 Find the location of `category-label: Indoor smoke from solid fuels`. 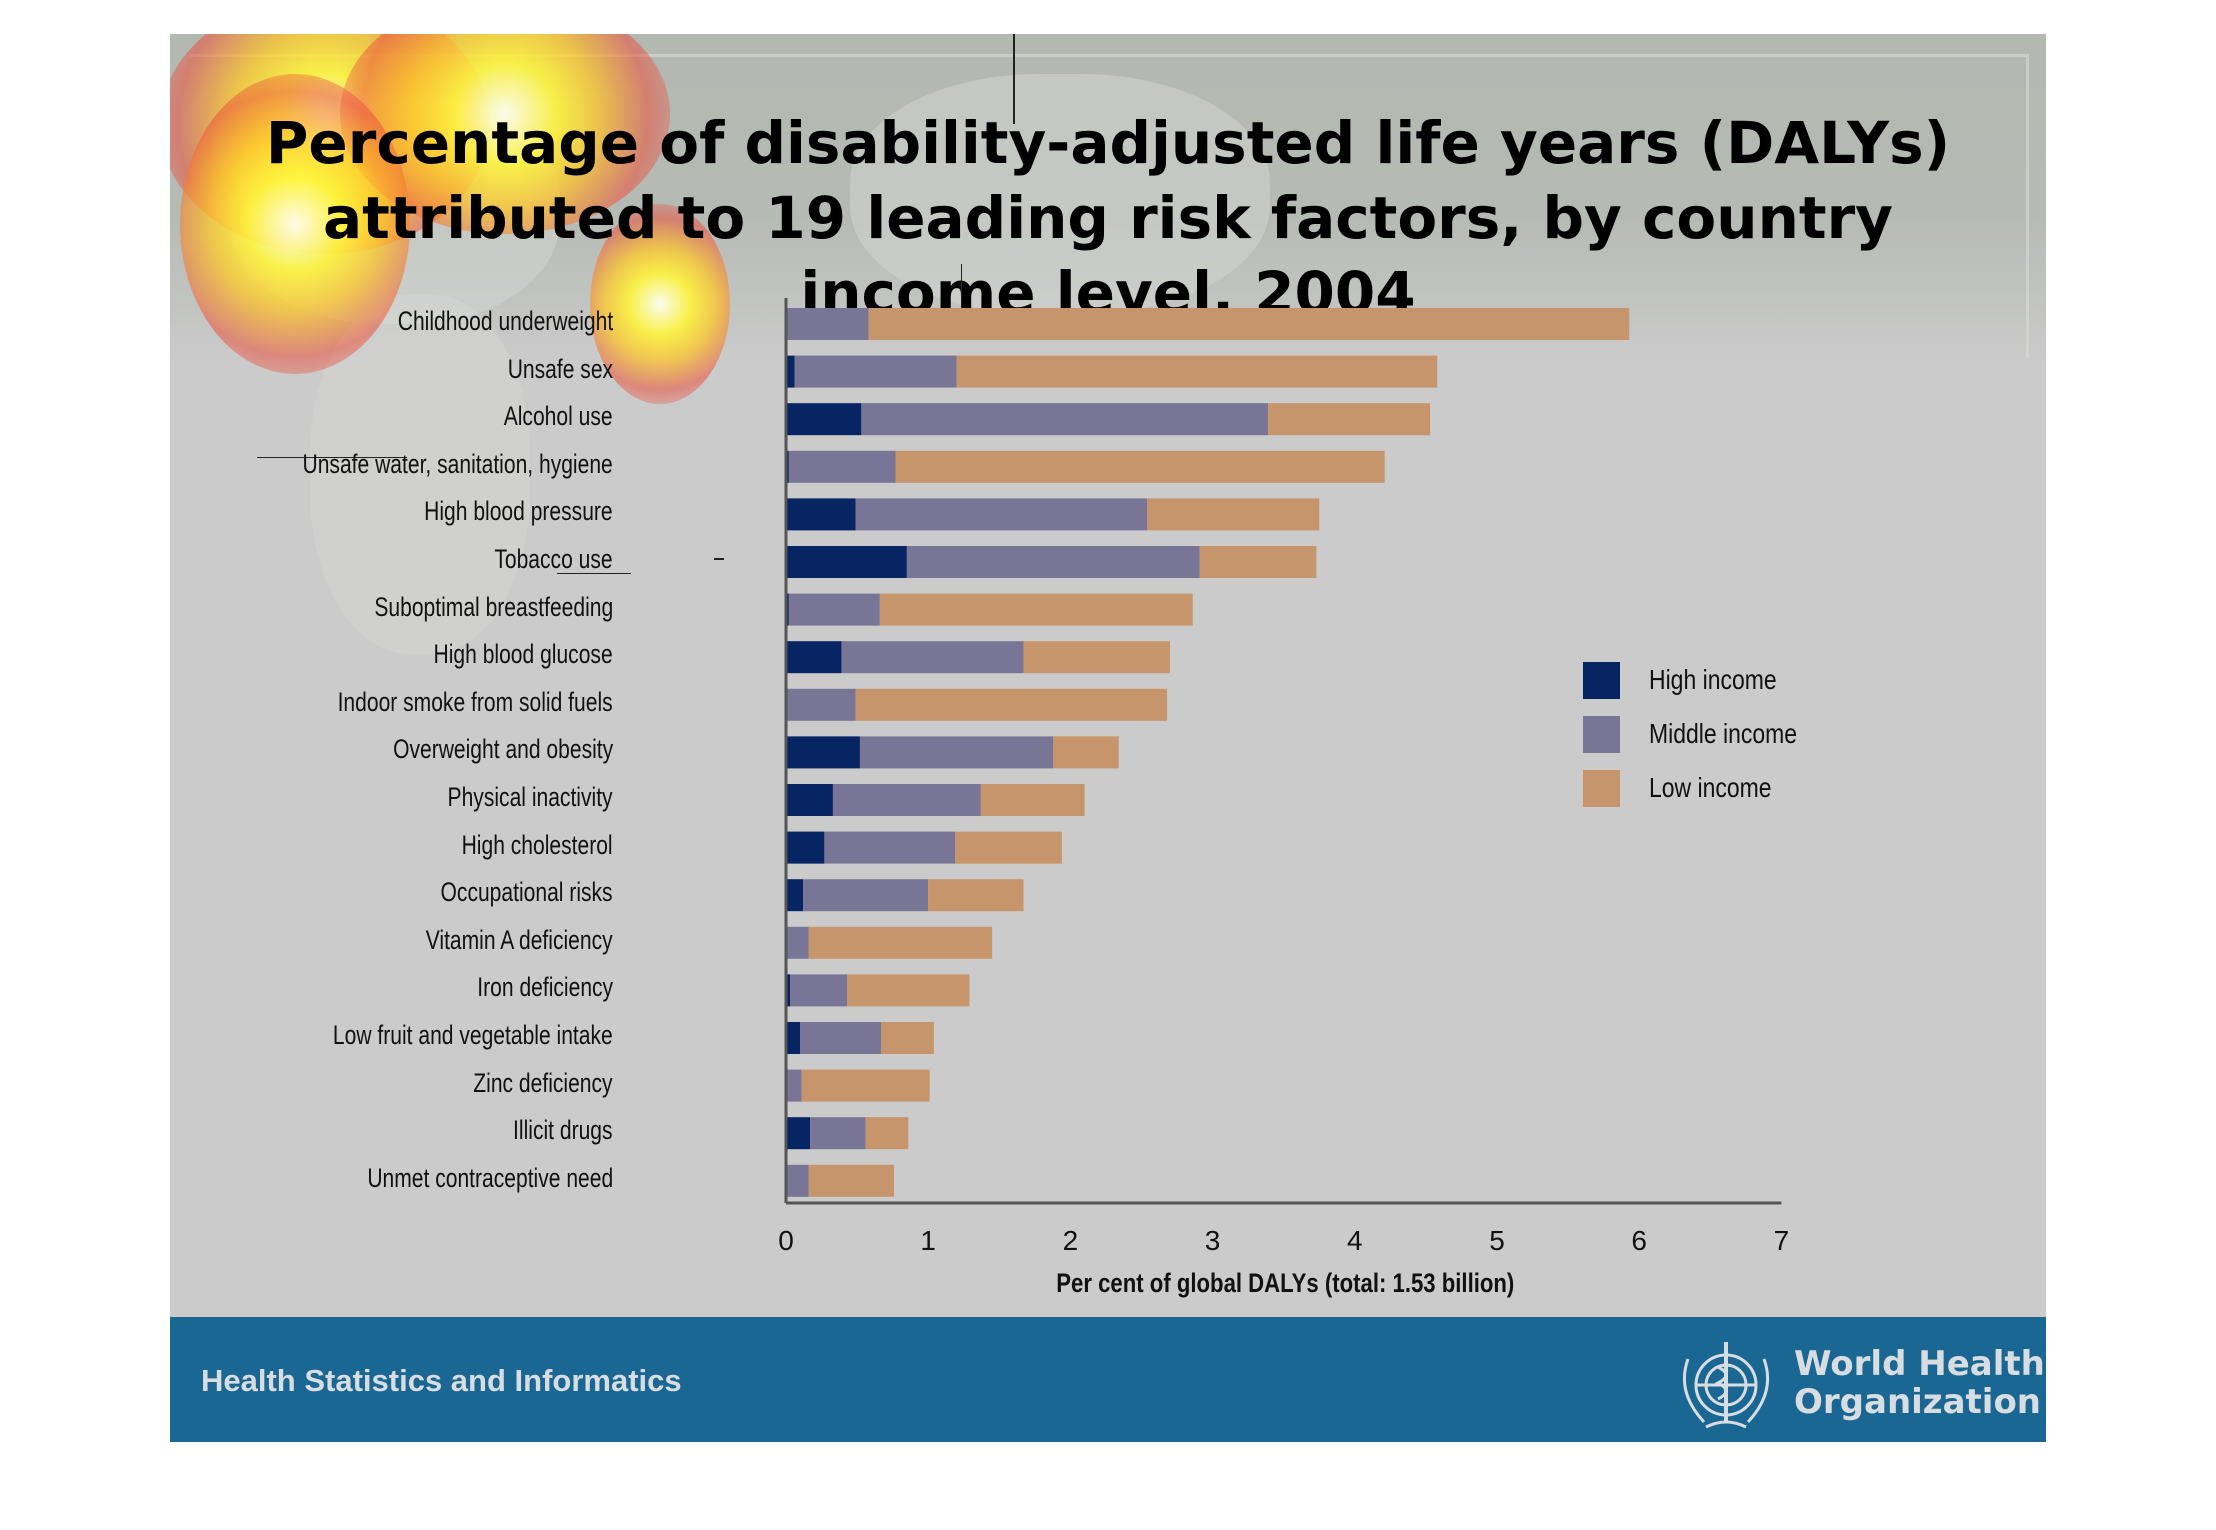

category-label: Indoor smoke from solid fuels is located at coordinates (475, 701).